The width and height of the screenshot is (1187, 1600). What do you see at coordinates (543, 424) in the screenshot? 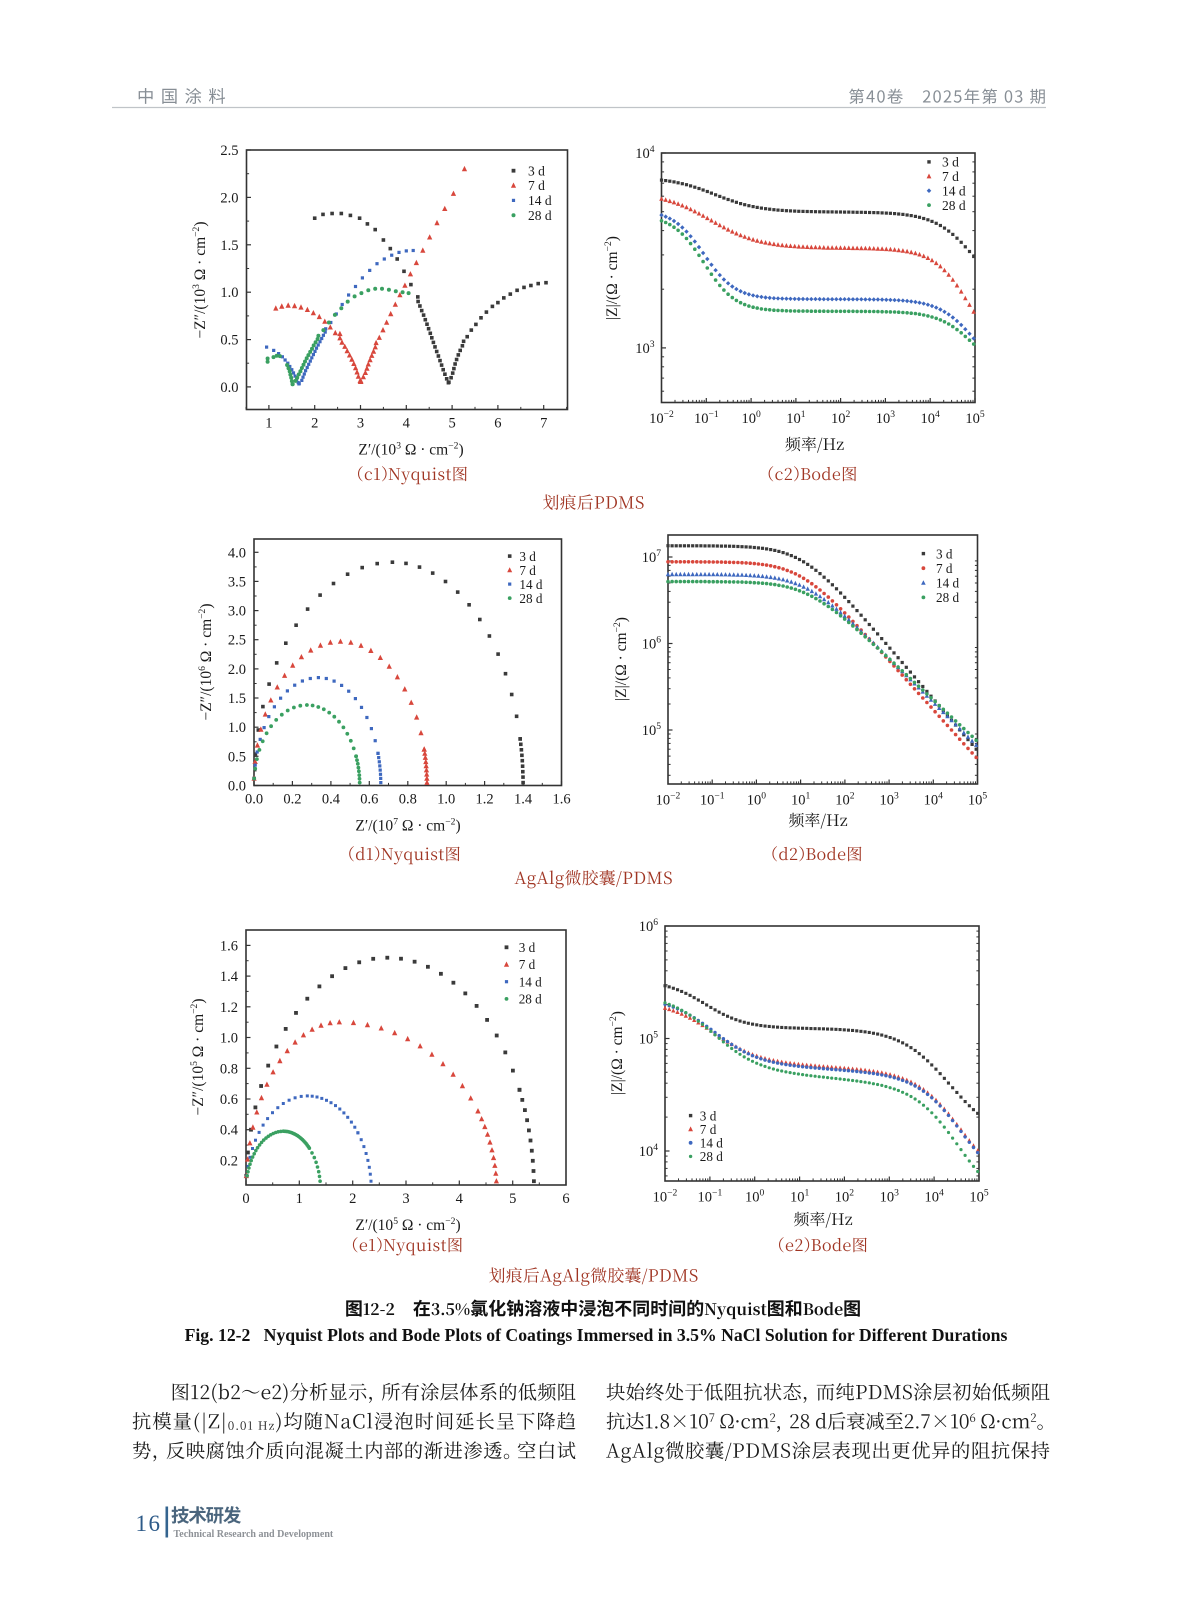
I see `svg-text: 7` at bounding box center [543, 424].